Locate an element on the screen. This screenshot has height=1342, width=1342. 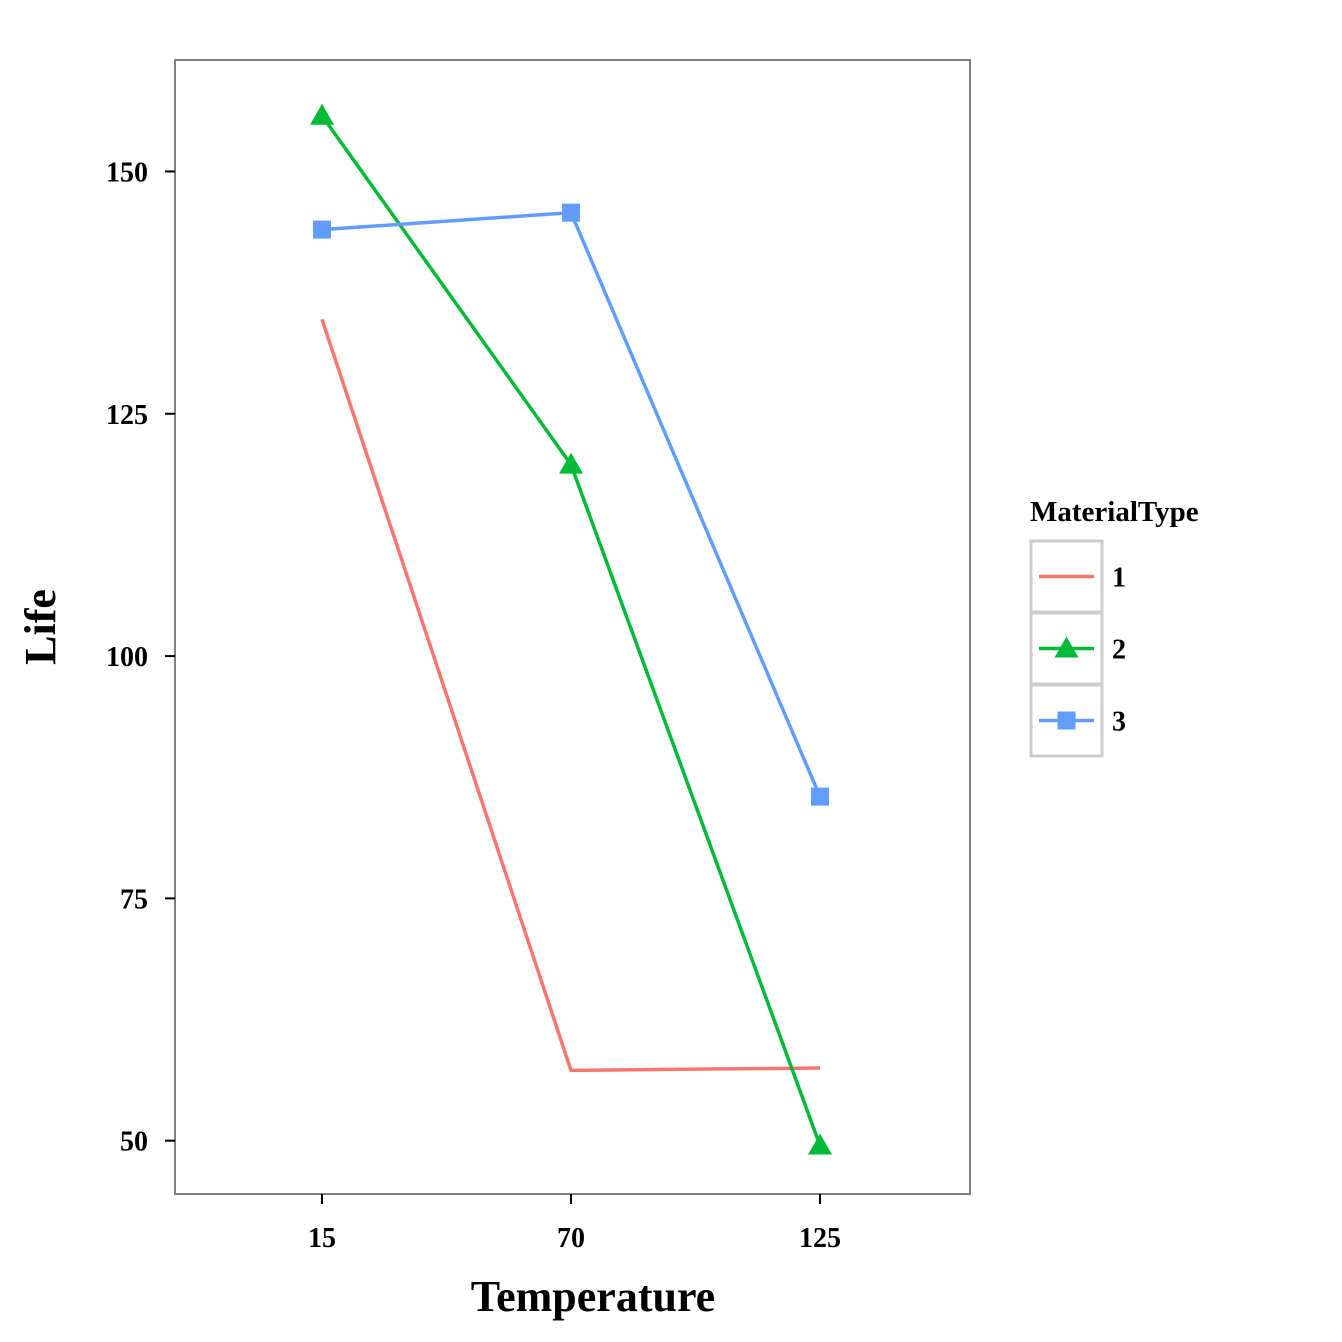
legend: MaterialType 1 2 3 is located at coordinates (1114, 627).